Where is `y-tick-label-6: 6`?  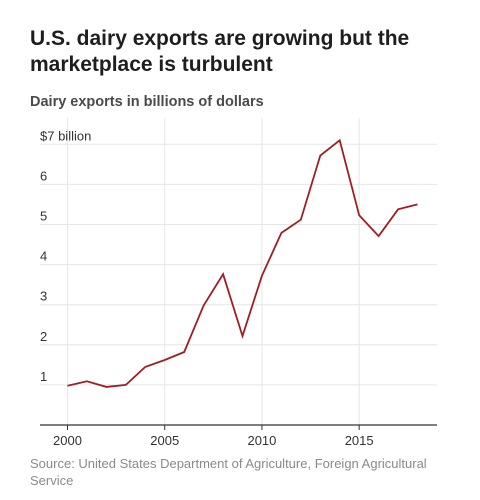
y-tick-label-6: 6 is located at coordinates (43, 175).